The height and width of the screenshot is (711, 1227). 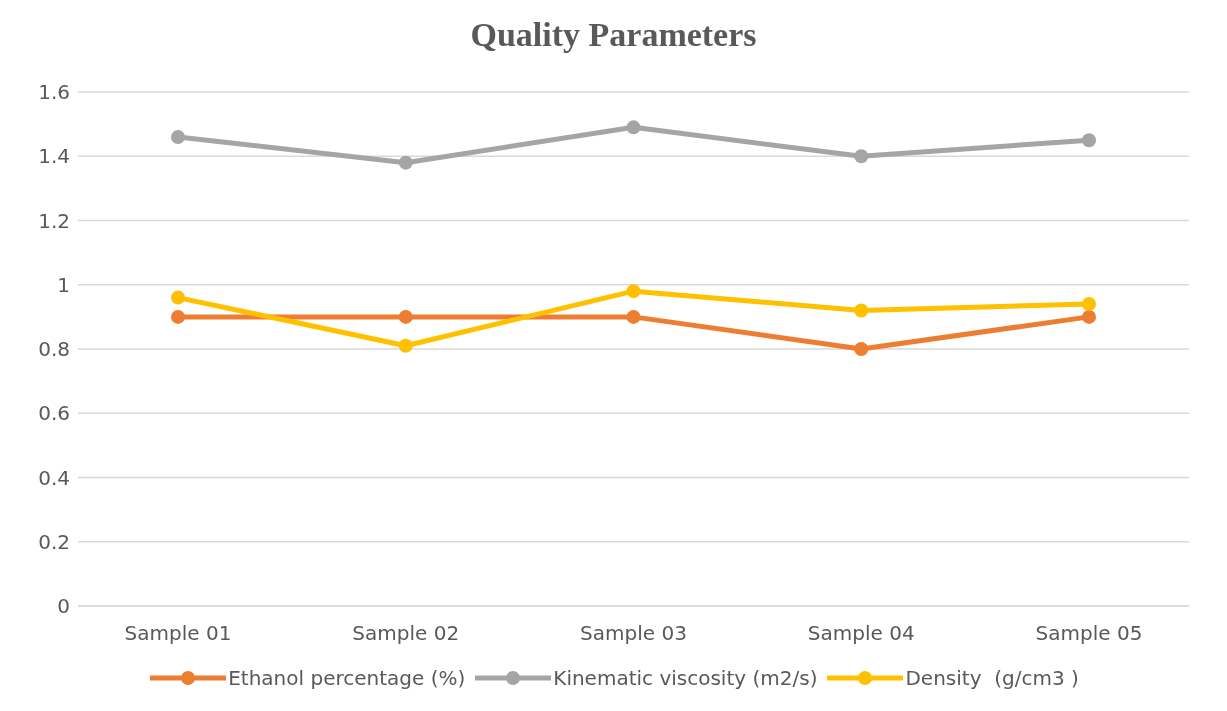 I want to click on y-tick-label: 1.6, so click(x=54, y=92).